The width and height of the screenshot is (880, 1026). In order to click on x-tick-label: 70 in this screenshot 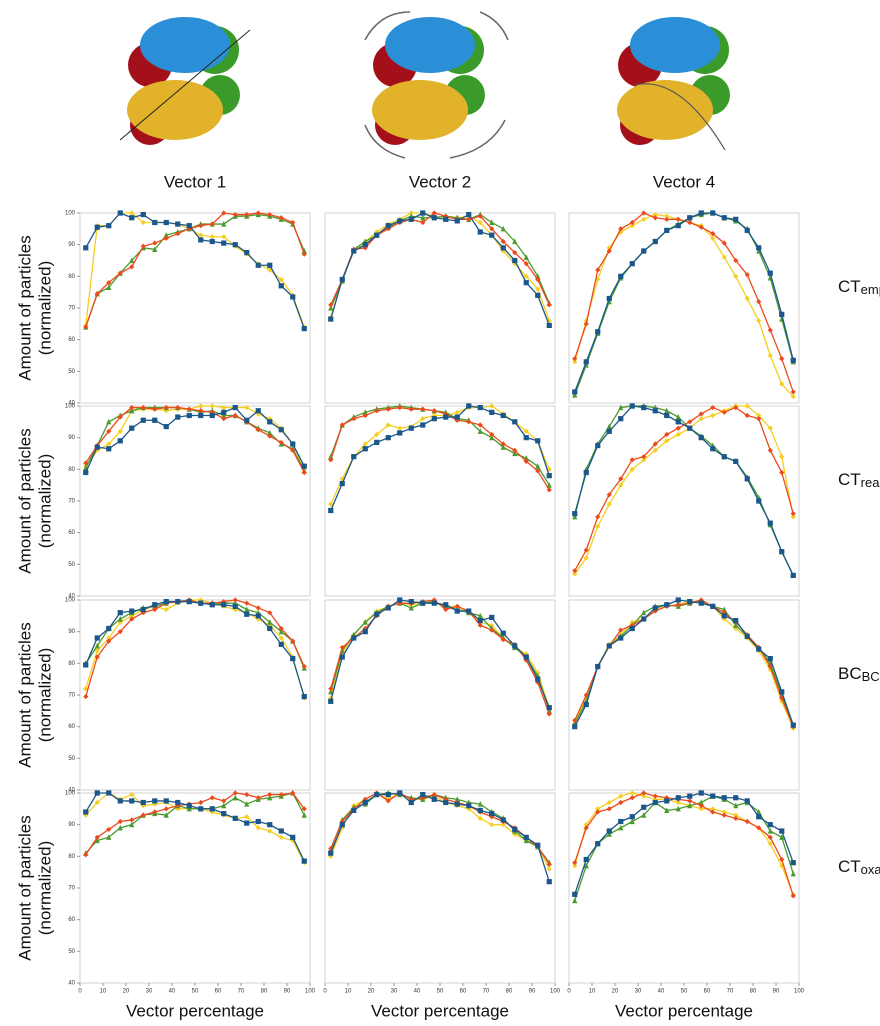, I will do `click(486, 992)`.